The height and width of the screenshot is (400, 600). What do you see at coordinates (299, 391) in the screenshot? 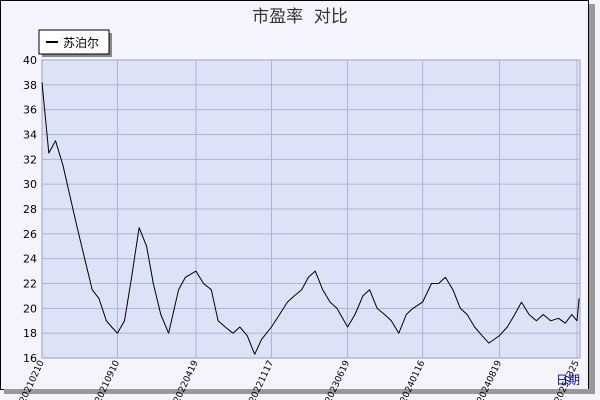
I see `chart-shadow-bottom` at bounding box center [299, 391].